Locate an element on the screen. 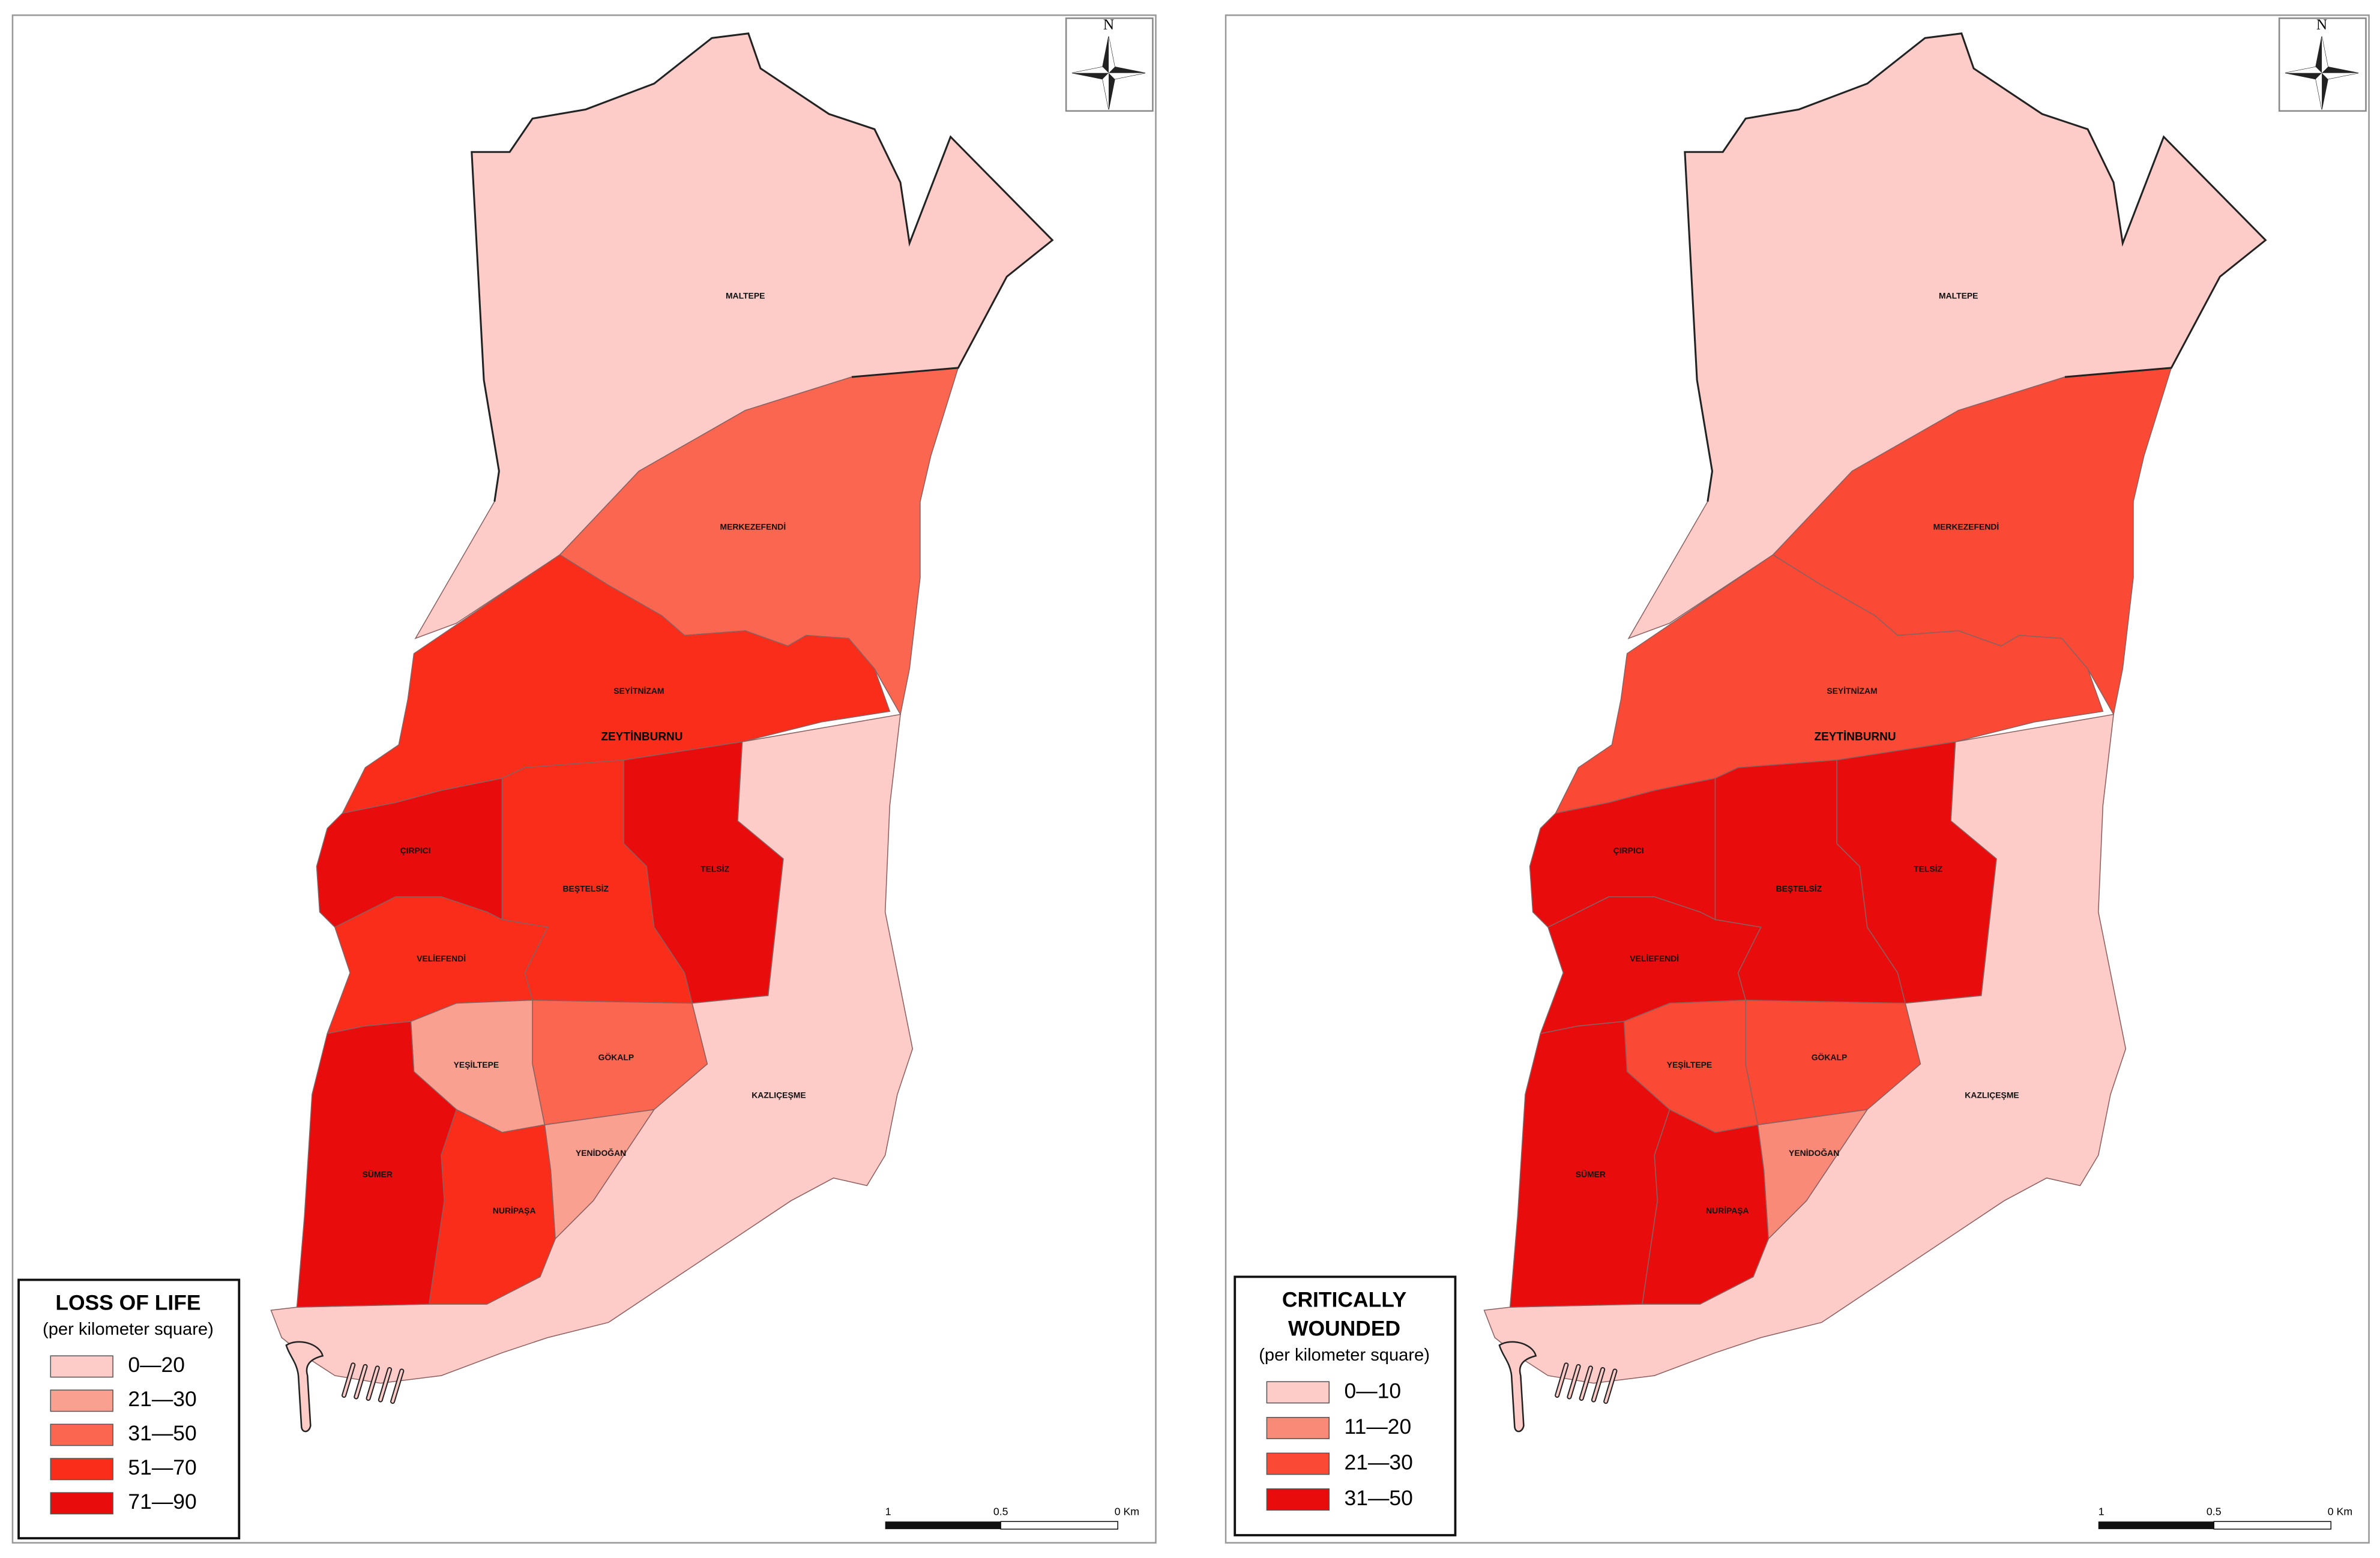 This screenshot has height=1558, width=2380. legend-title: LOSS OF LIFE is located at coordinates (128, 1302).